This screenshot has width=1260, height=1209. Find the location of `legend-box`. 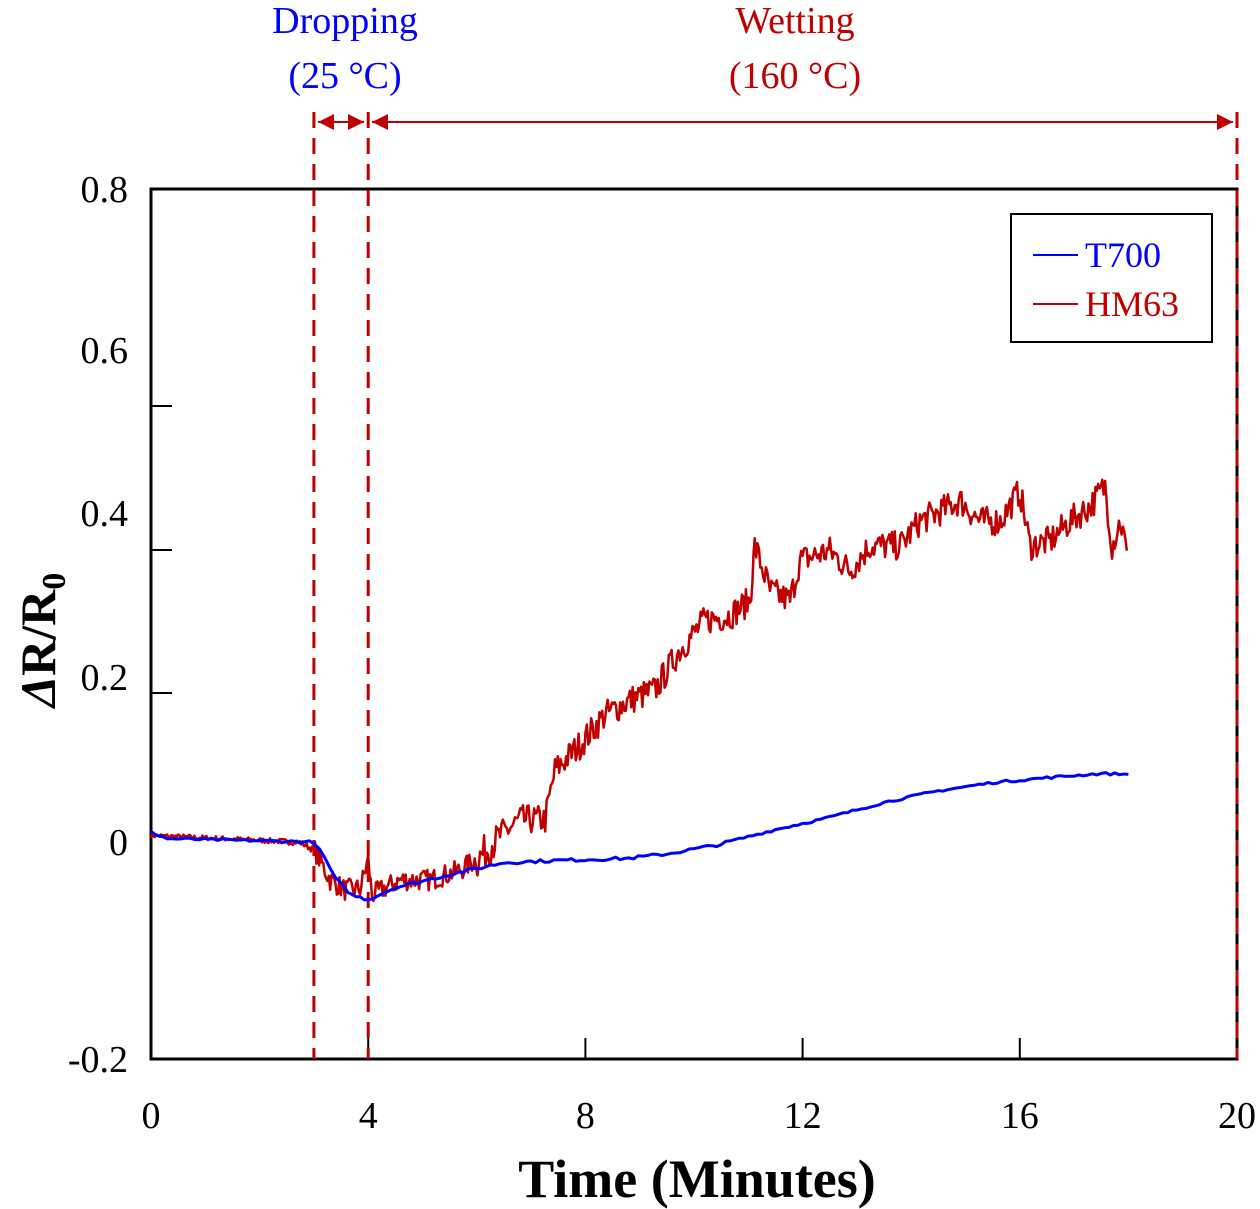

legend-box is located at coordinates (1111, 278).